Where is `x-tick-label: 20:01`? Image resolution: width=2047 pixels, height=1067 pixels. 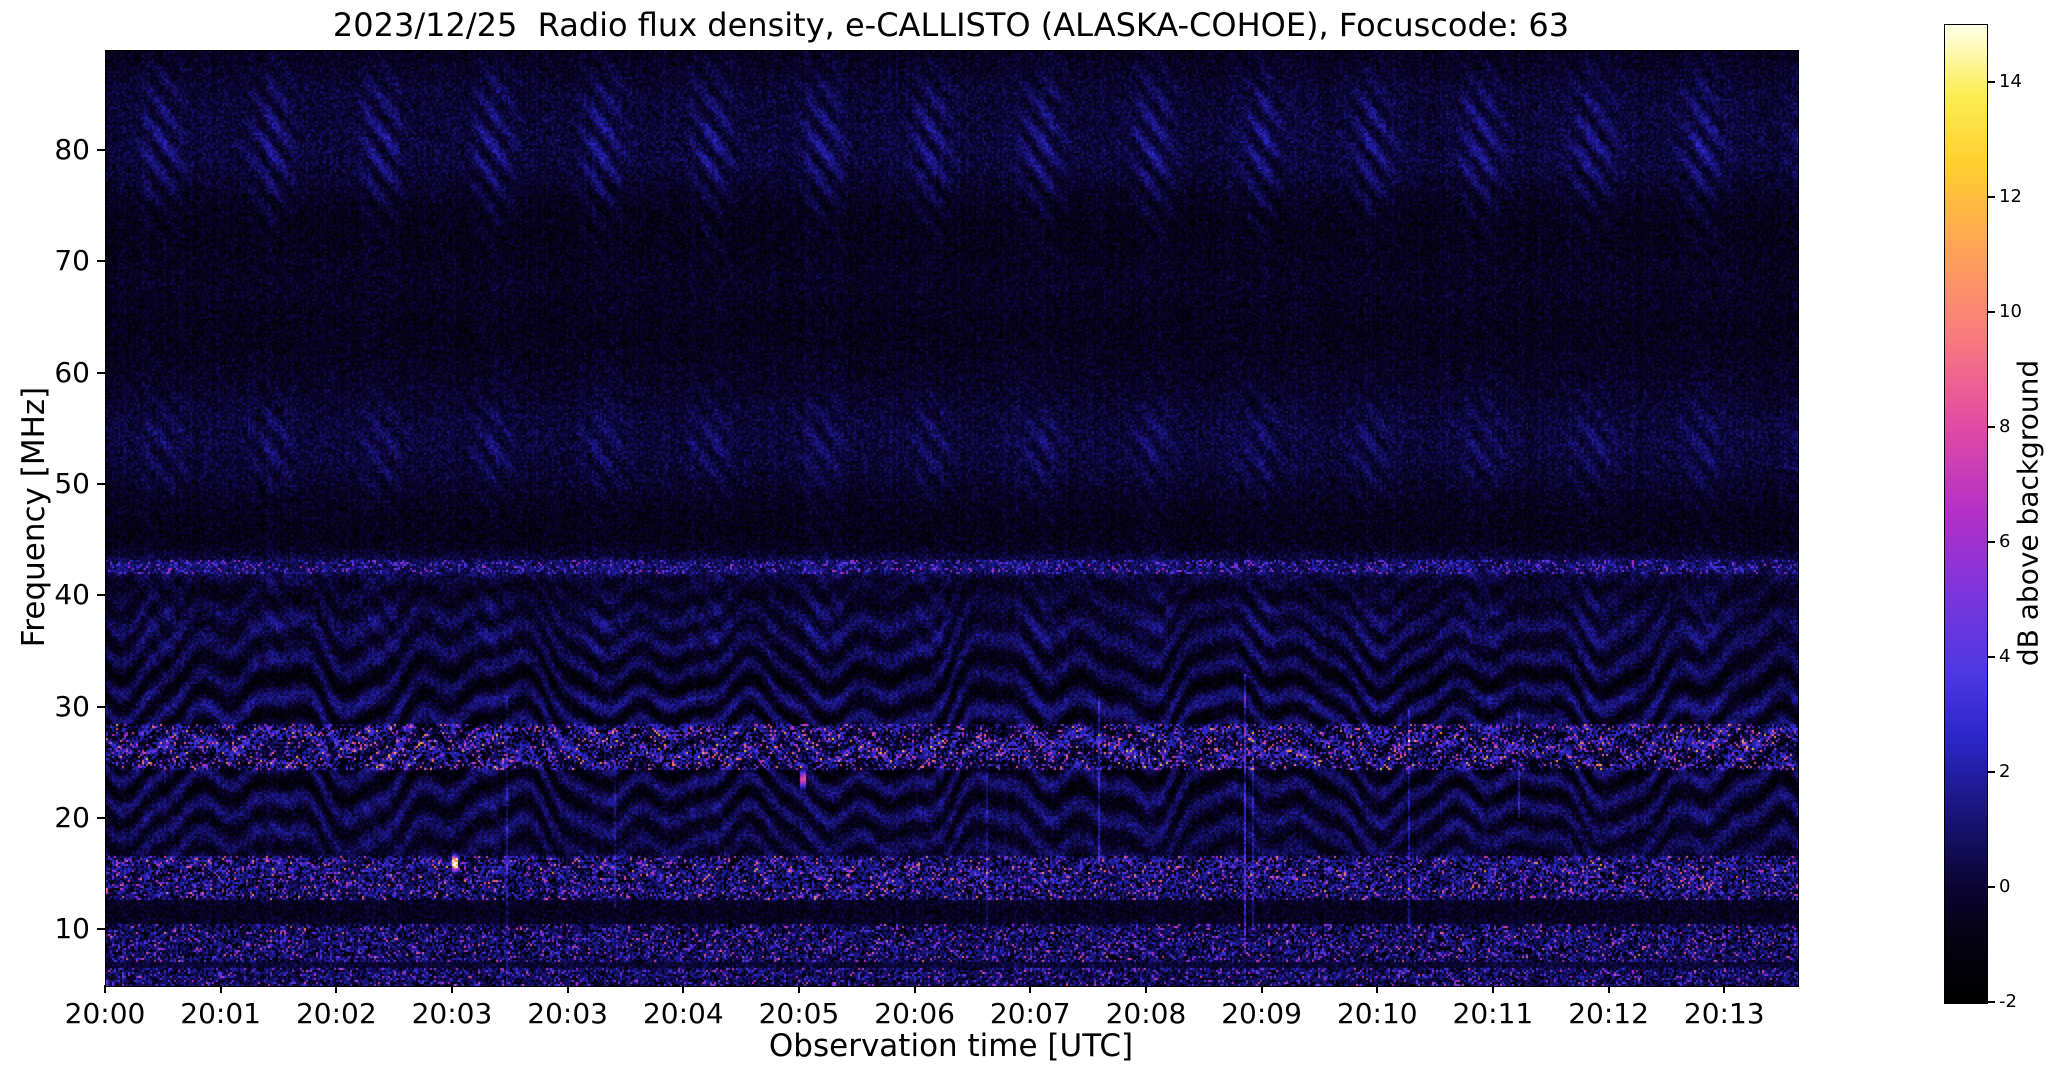 x-tick-label: 20:01 is located at coordinates (220, 1013).